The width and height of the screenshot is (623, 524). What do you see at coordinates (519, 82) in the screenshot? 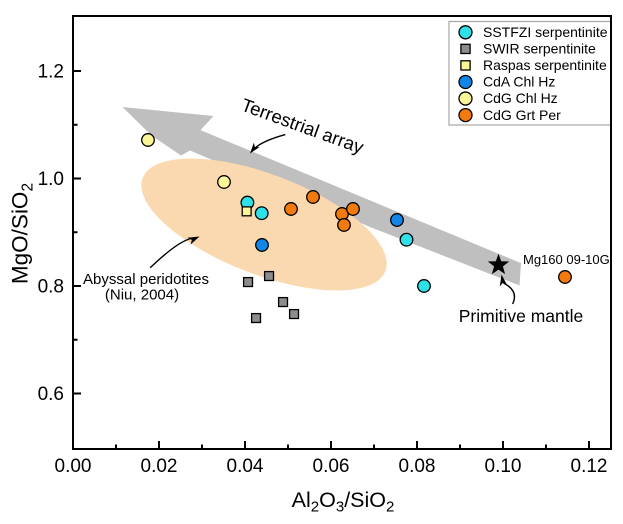
I see `svg-text: CdA Chl Hz` at bounding box center [519, 82].